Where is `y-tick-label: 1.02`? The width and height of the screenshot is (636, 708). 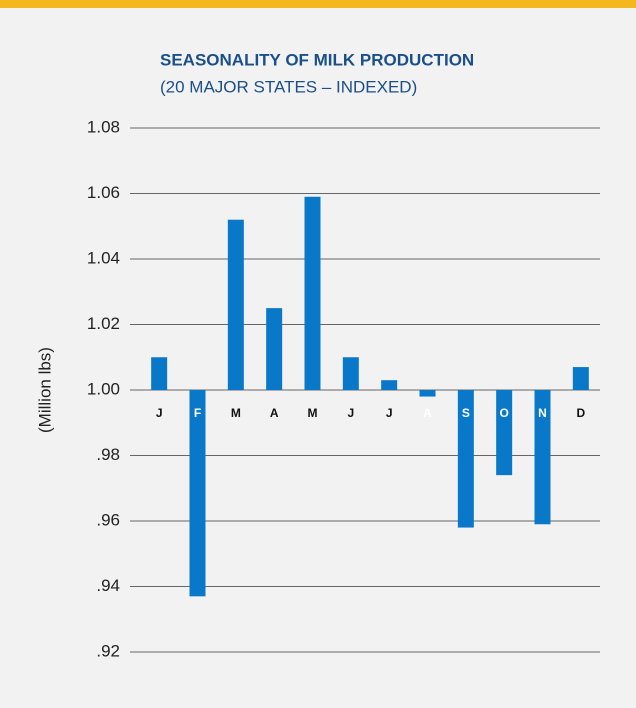
y-tick-label: 1.02 is located at coordinates (103, 323).